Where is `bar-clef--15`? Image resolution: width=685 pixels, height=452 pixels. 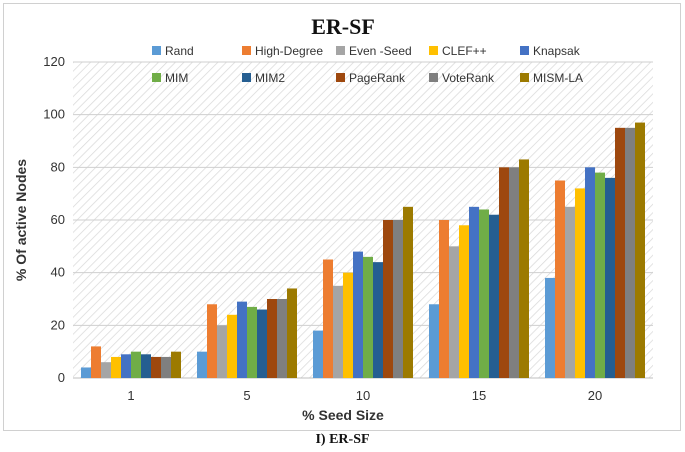
bar-clef--15 is located at coordinates (464, 301).